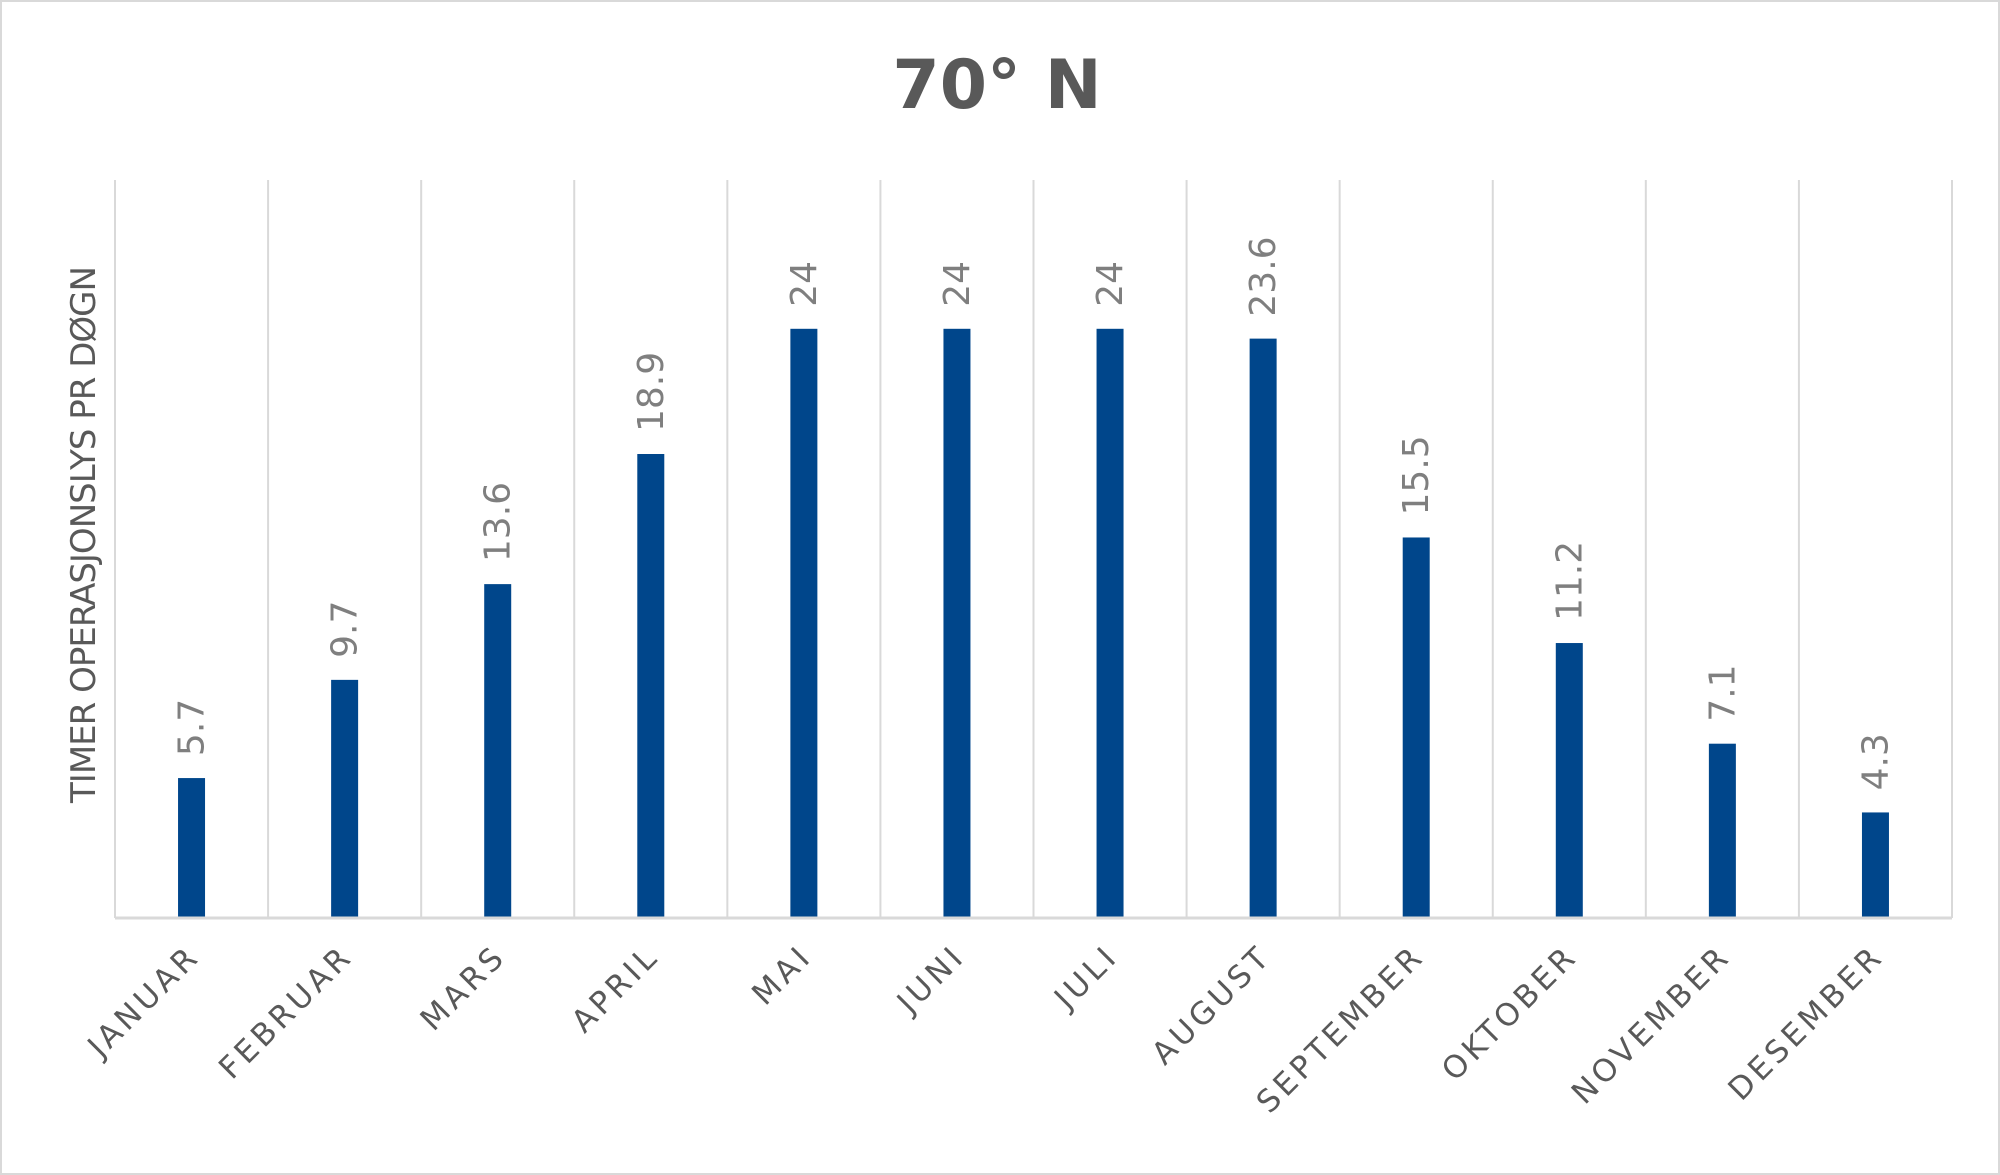 This screenshot has width=2000, height=1175. What do you see at coordinates (1875, 761) in the screenshot?
I see `data-label: 4.3` at bounding box center [1875, 761].